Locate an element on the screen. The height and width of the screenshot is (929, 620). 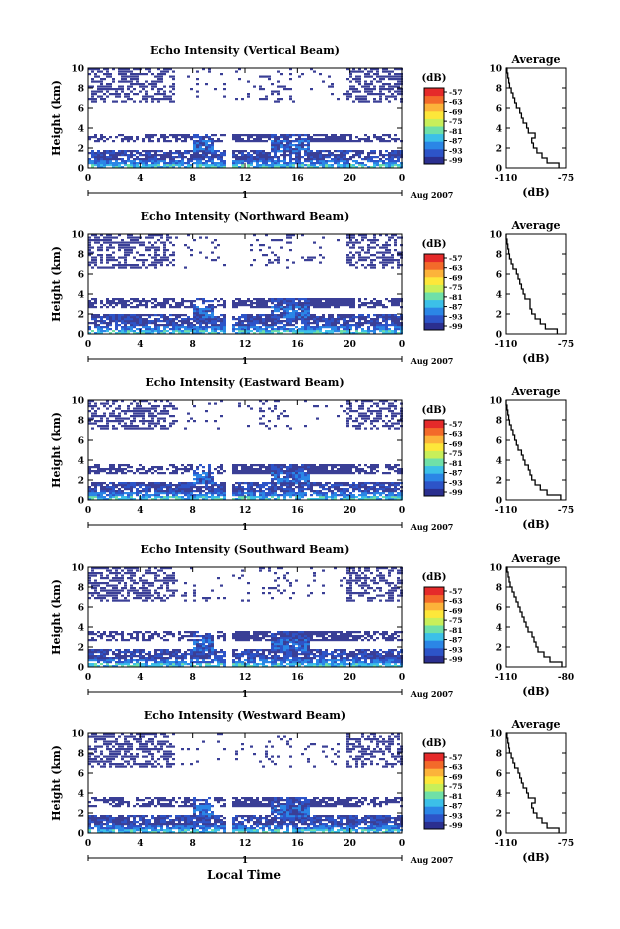
colorbar-tick-label: -57 is located at coordinates (456, 258).